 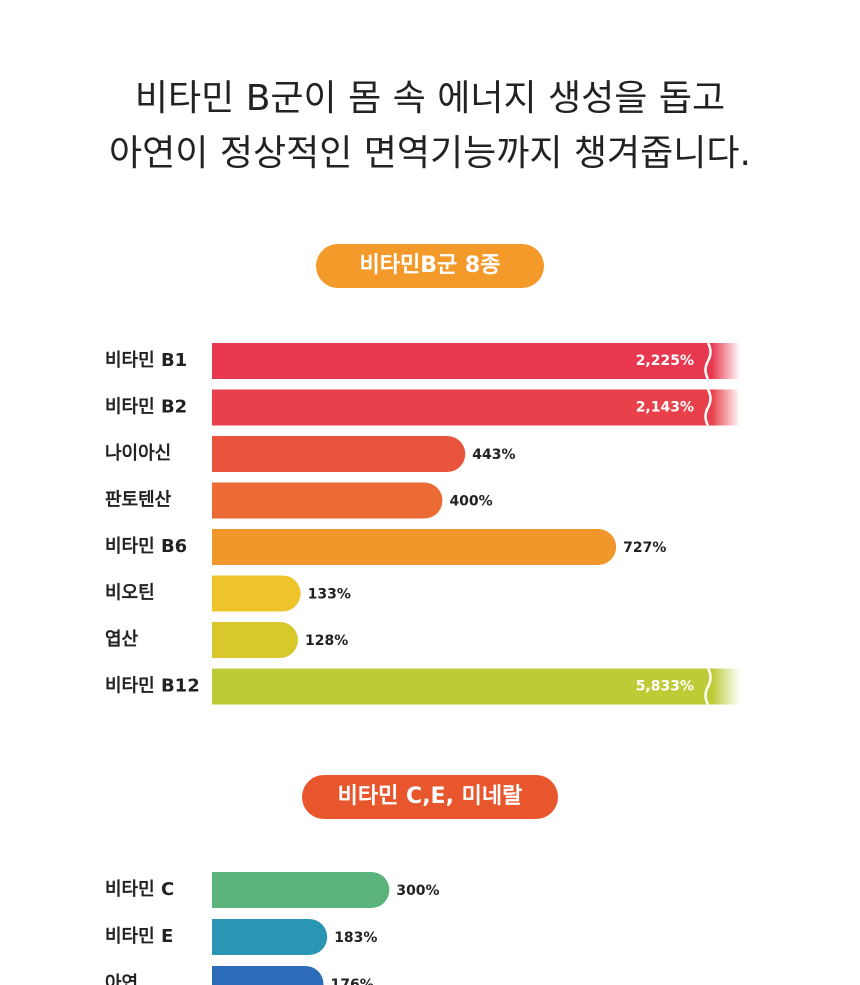 I want to click on value-label: 183%, so click(x=355, y=938).